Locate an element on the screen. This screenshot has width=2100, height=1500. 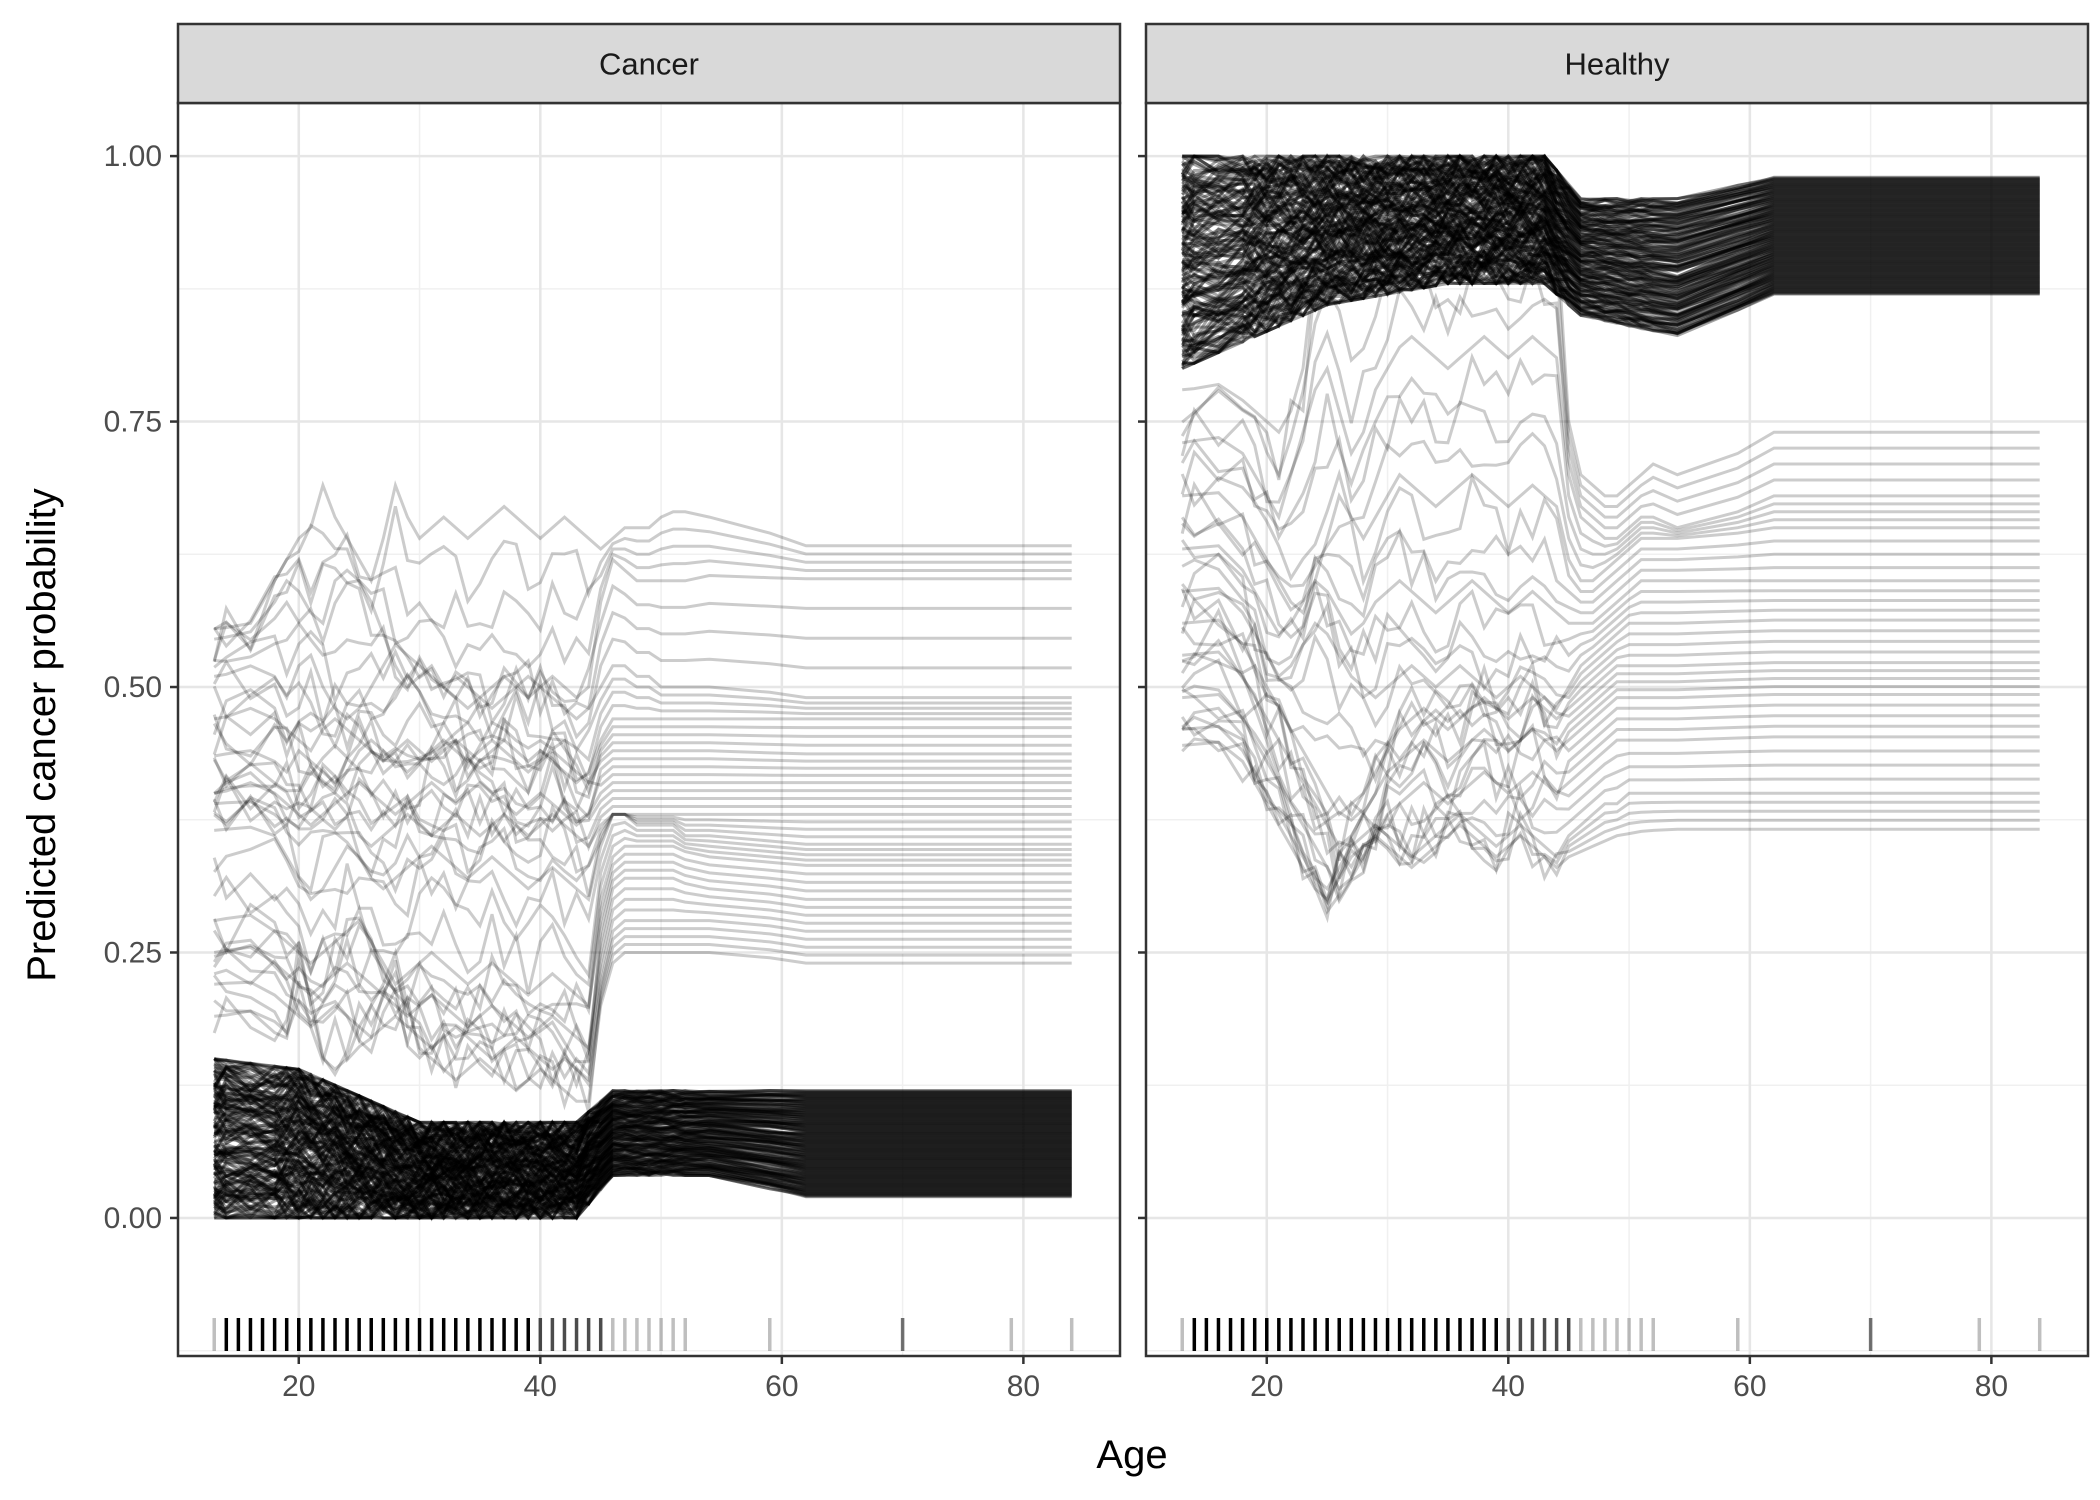
x-tick-label: 80 is located at coordinates (1991, 1386).